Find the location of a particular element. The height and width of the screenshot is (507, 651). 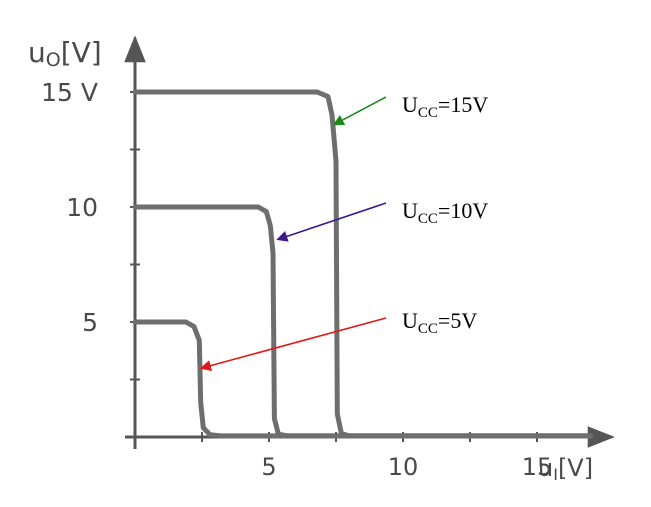

x-axis-label-var: u is located at coordinates (545, 468).